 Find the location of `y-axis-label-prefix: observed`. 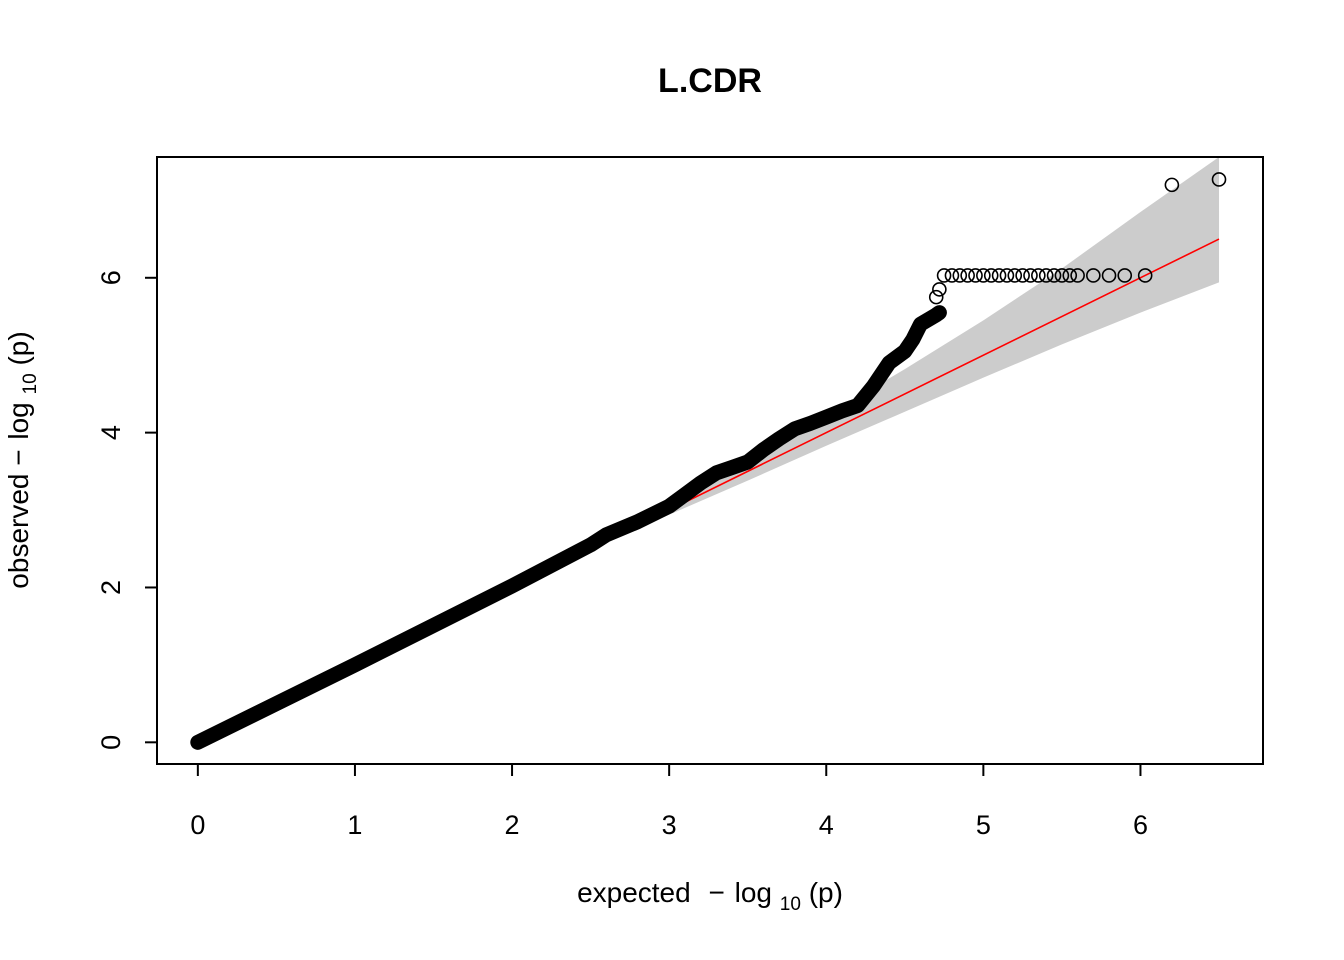

y-axis-label-prefix: observed is located at coordinates (18, 531).